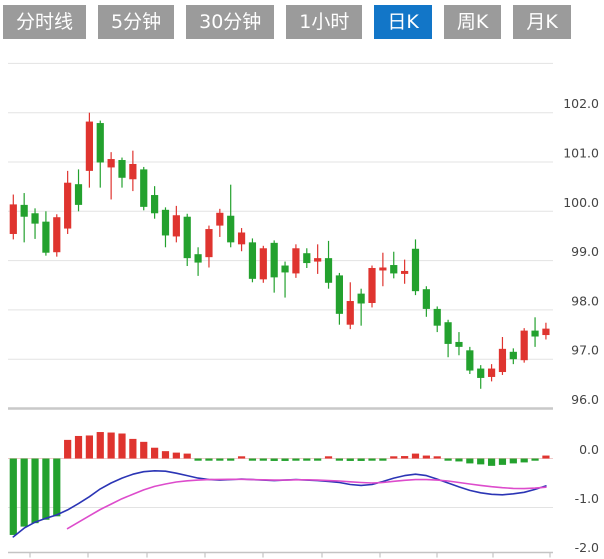  Describe the element at coordinates (581, 103) in the screenshot. I see `price-tick-label: 102.0` at that location.